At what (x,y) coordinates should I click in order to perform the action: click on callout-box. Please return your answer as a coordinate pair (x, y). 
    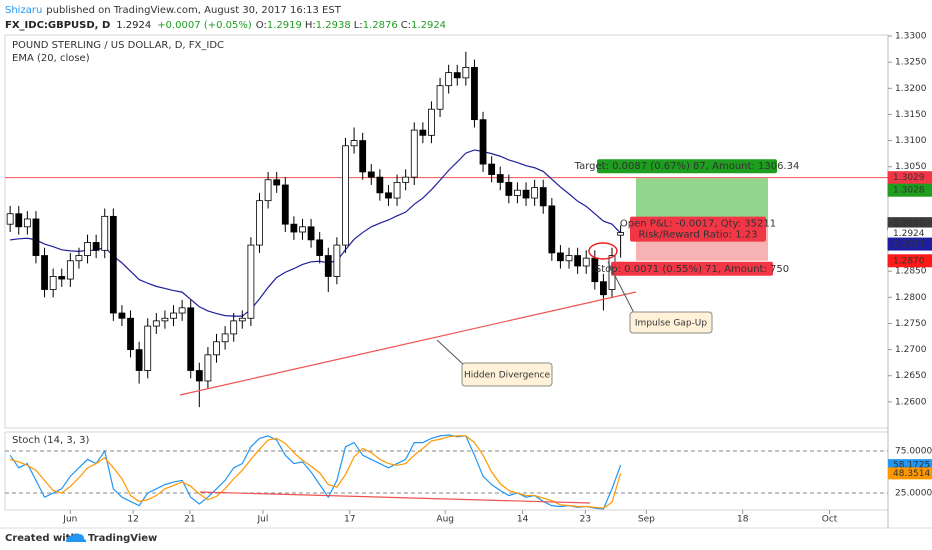
    Looking at the image, I should click on (507, 374).